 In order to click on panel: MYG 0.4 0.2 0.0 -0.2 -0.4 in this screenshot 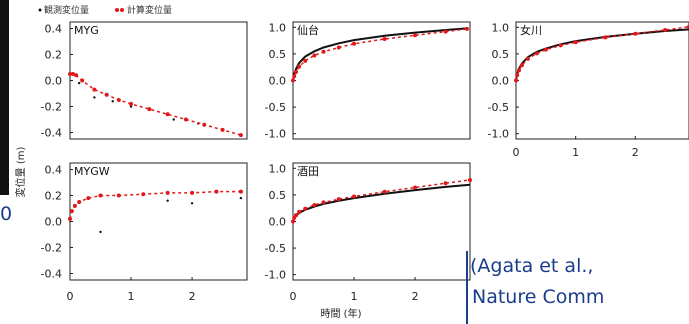, I will do `click(144, 80)`.